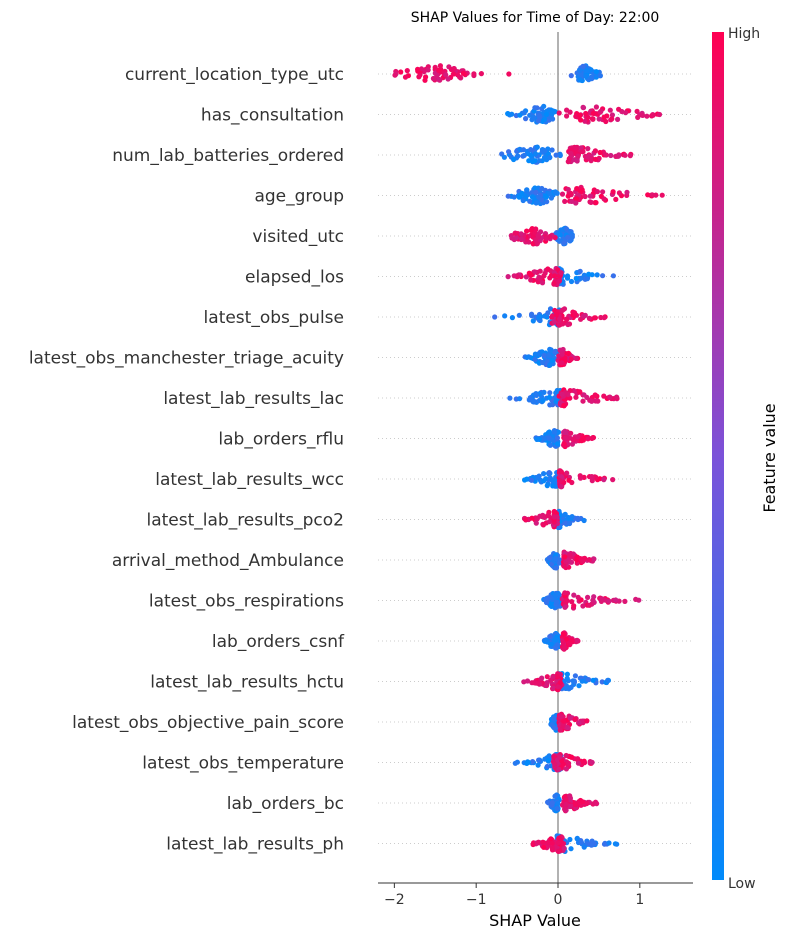 This screenshot has width=791, height=944. I want to click on feature-label-latest_obs_manchester_triage_acuity: latest_obs_manchester_triage_acuity, so click(186, 359).